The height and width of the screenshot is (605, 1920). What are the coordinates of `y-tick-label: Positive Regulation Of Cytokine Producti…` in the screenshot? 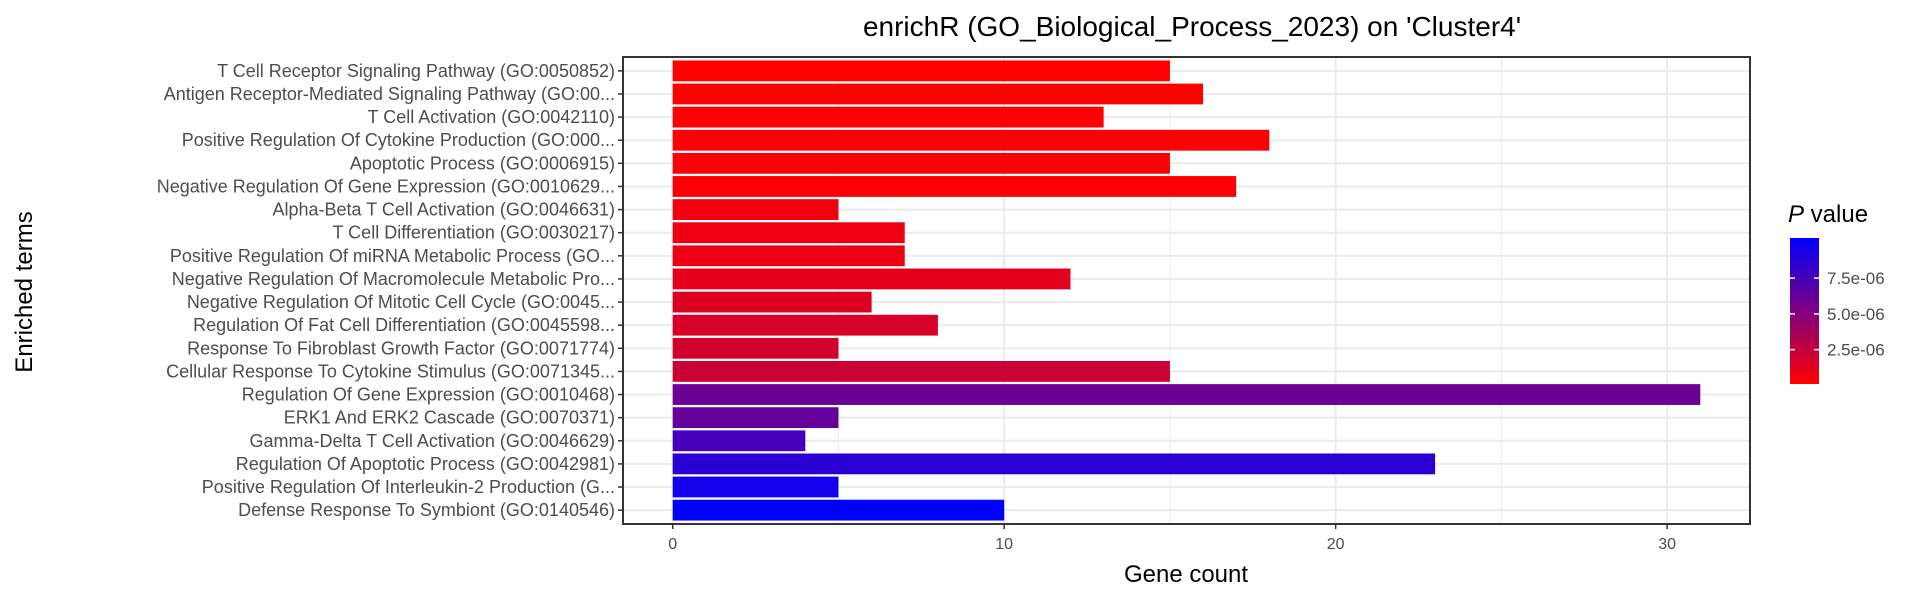 It's located at (398, 140).